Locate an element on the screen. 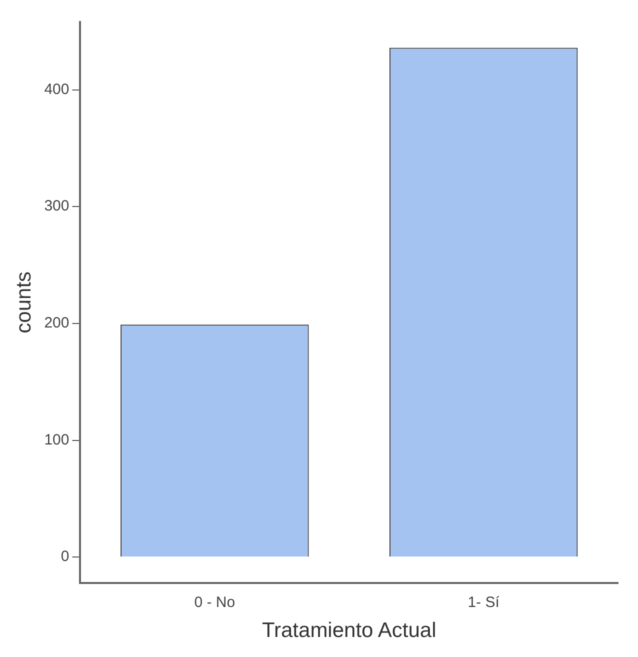 The image size is (638, 657). y-tick-label: 300 is located at coordinates (57, 206).